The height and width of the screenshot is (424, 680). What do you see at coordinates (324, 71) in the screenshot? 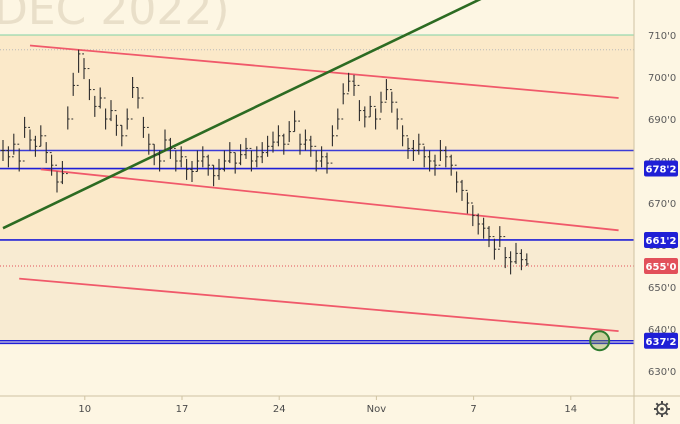
I see `resistance-upper-trendline` at bounding box center [324, 71].